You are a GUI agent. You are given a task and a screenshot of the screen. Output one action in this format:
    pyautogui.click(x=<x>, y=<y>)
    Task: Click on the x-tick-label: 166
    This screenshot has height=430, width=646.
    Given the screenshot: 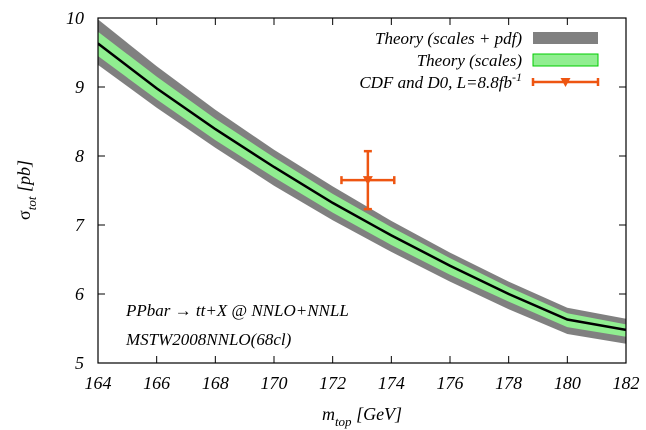 What is the action you would take?
    pyautogui.click(x=156, y=383)
    